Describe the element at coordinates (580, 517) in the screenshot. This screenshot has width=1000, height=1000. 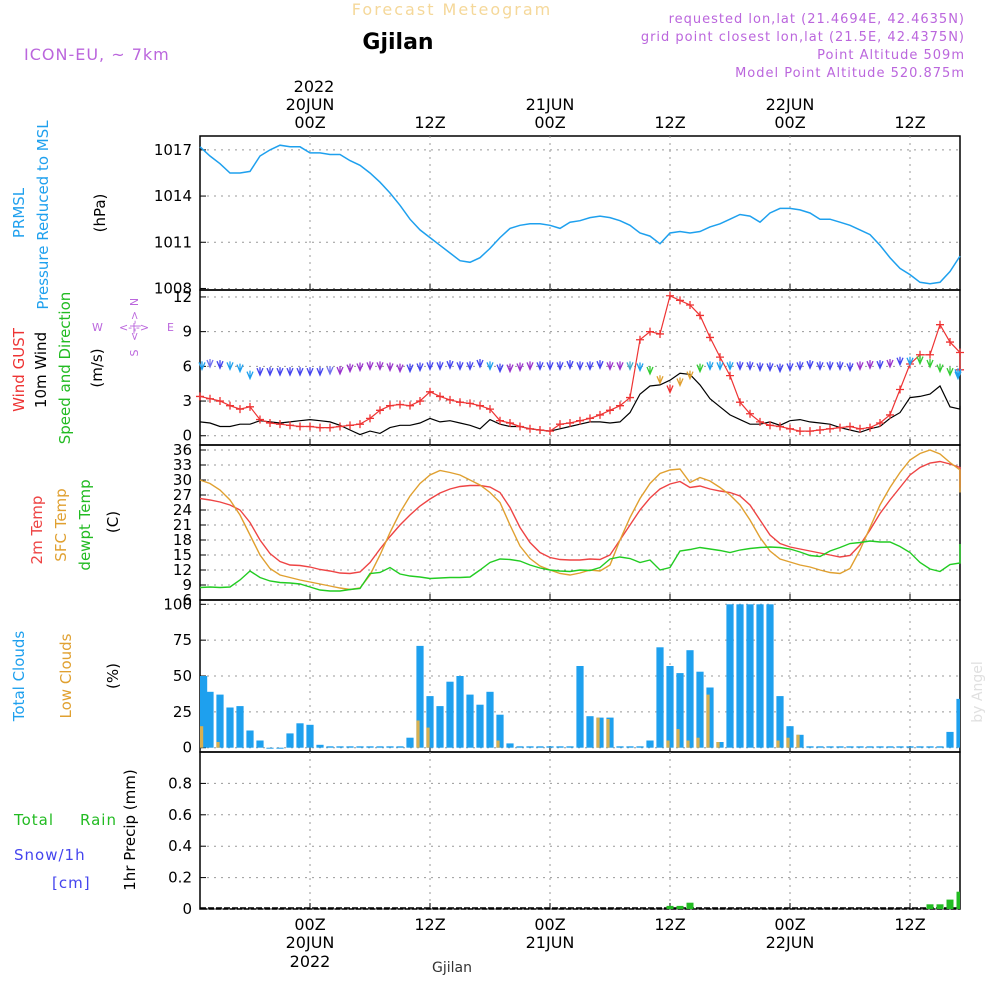
I see `temp-2m-line` at that location.